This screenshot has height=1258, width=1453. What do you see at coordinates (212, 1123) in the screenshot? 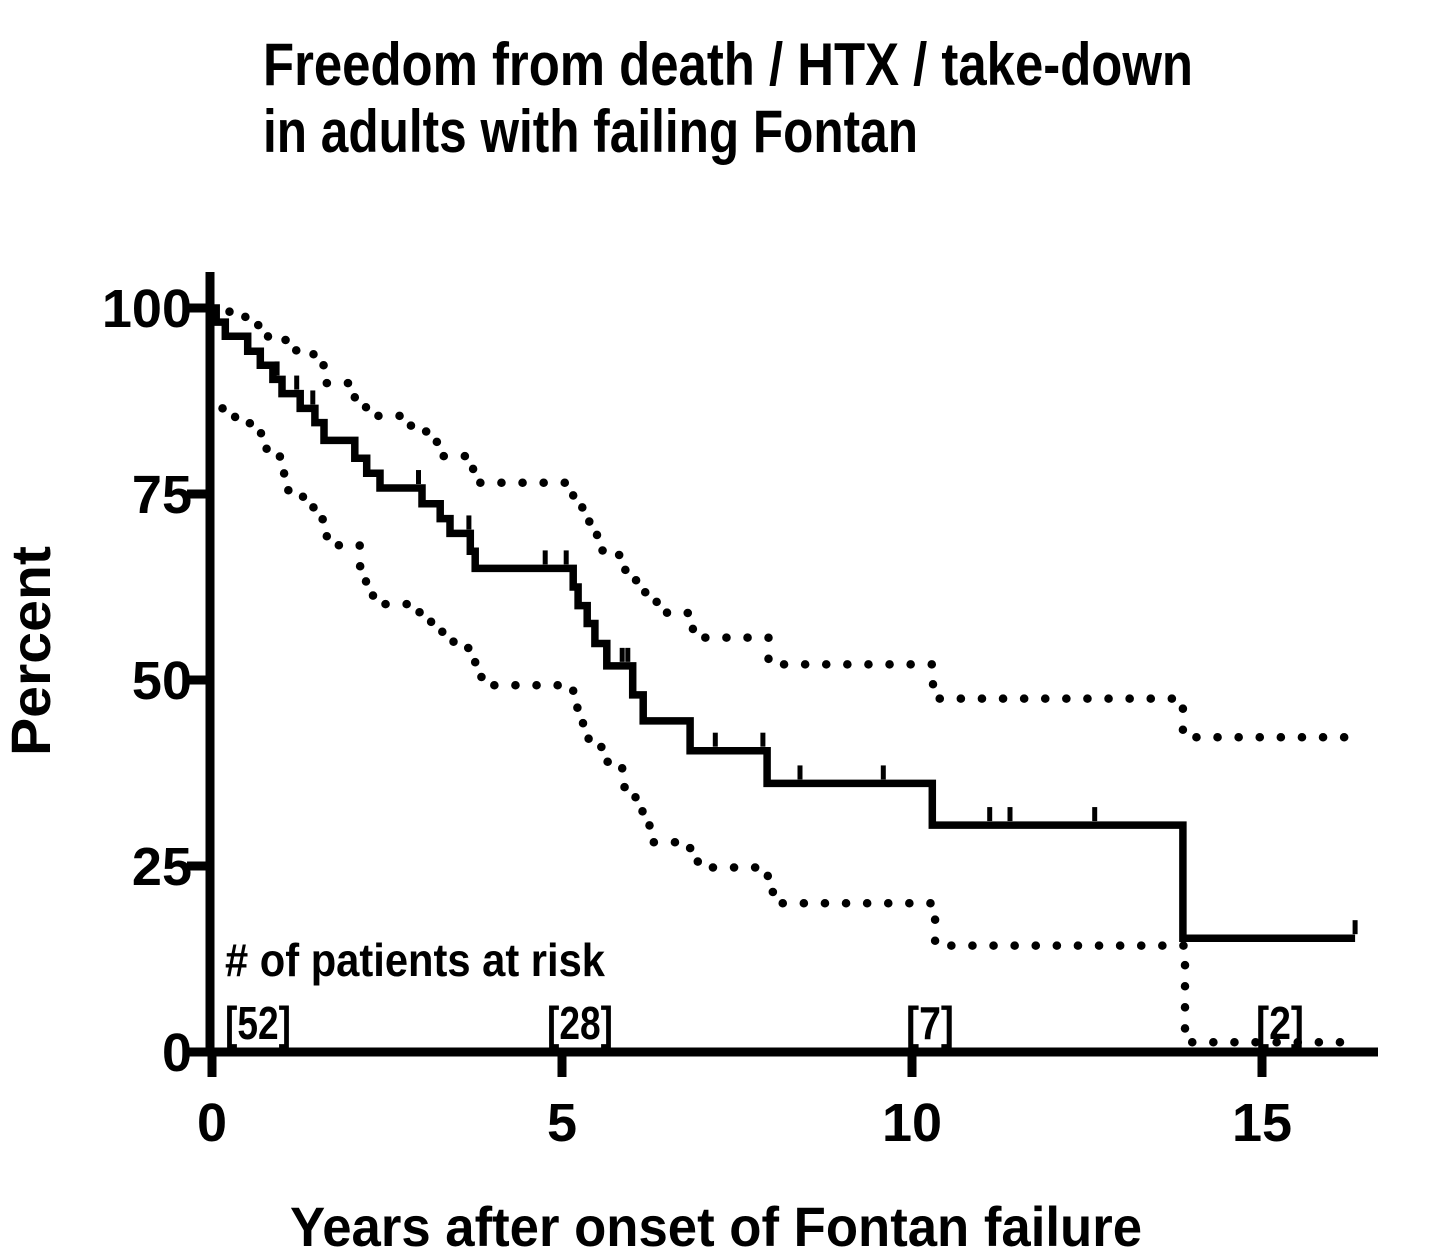
I see `x-tick-label: 0` at bounding box center [212, 1123].